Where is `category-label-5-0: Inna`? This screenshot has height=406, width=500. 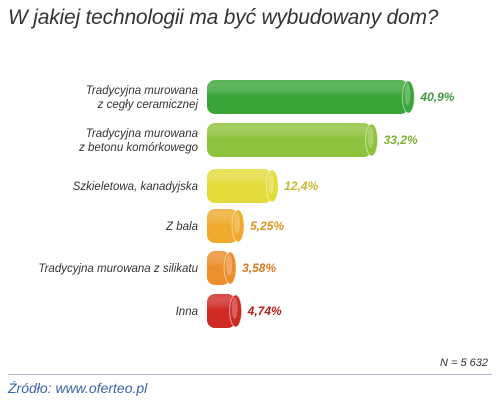 category-label-5-0: Inna is located at coordinates (187, 312).